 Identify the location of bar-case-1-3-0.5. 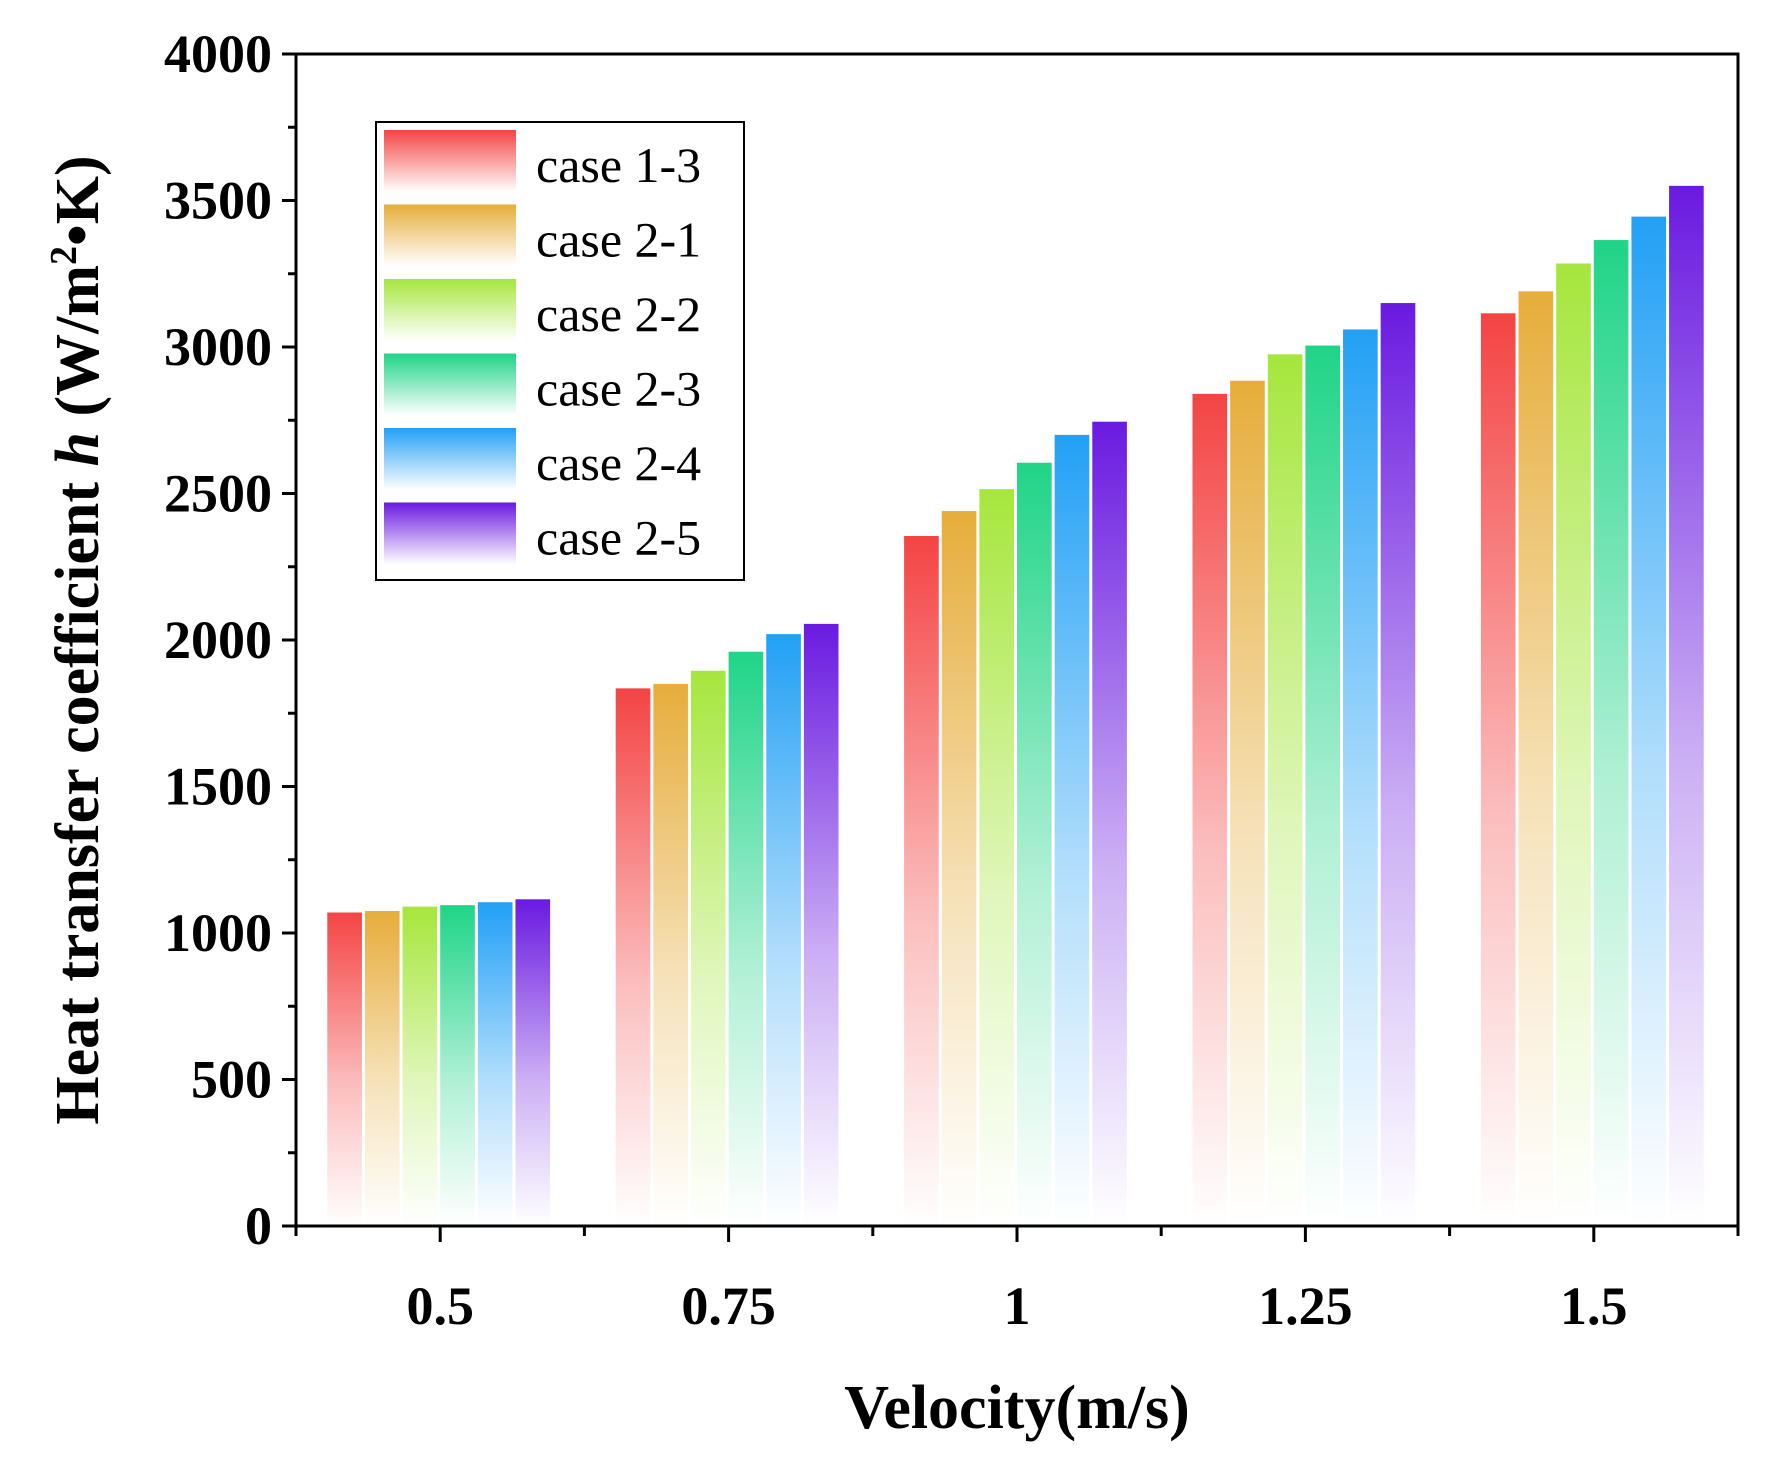
(344, 1069).